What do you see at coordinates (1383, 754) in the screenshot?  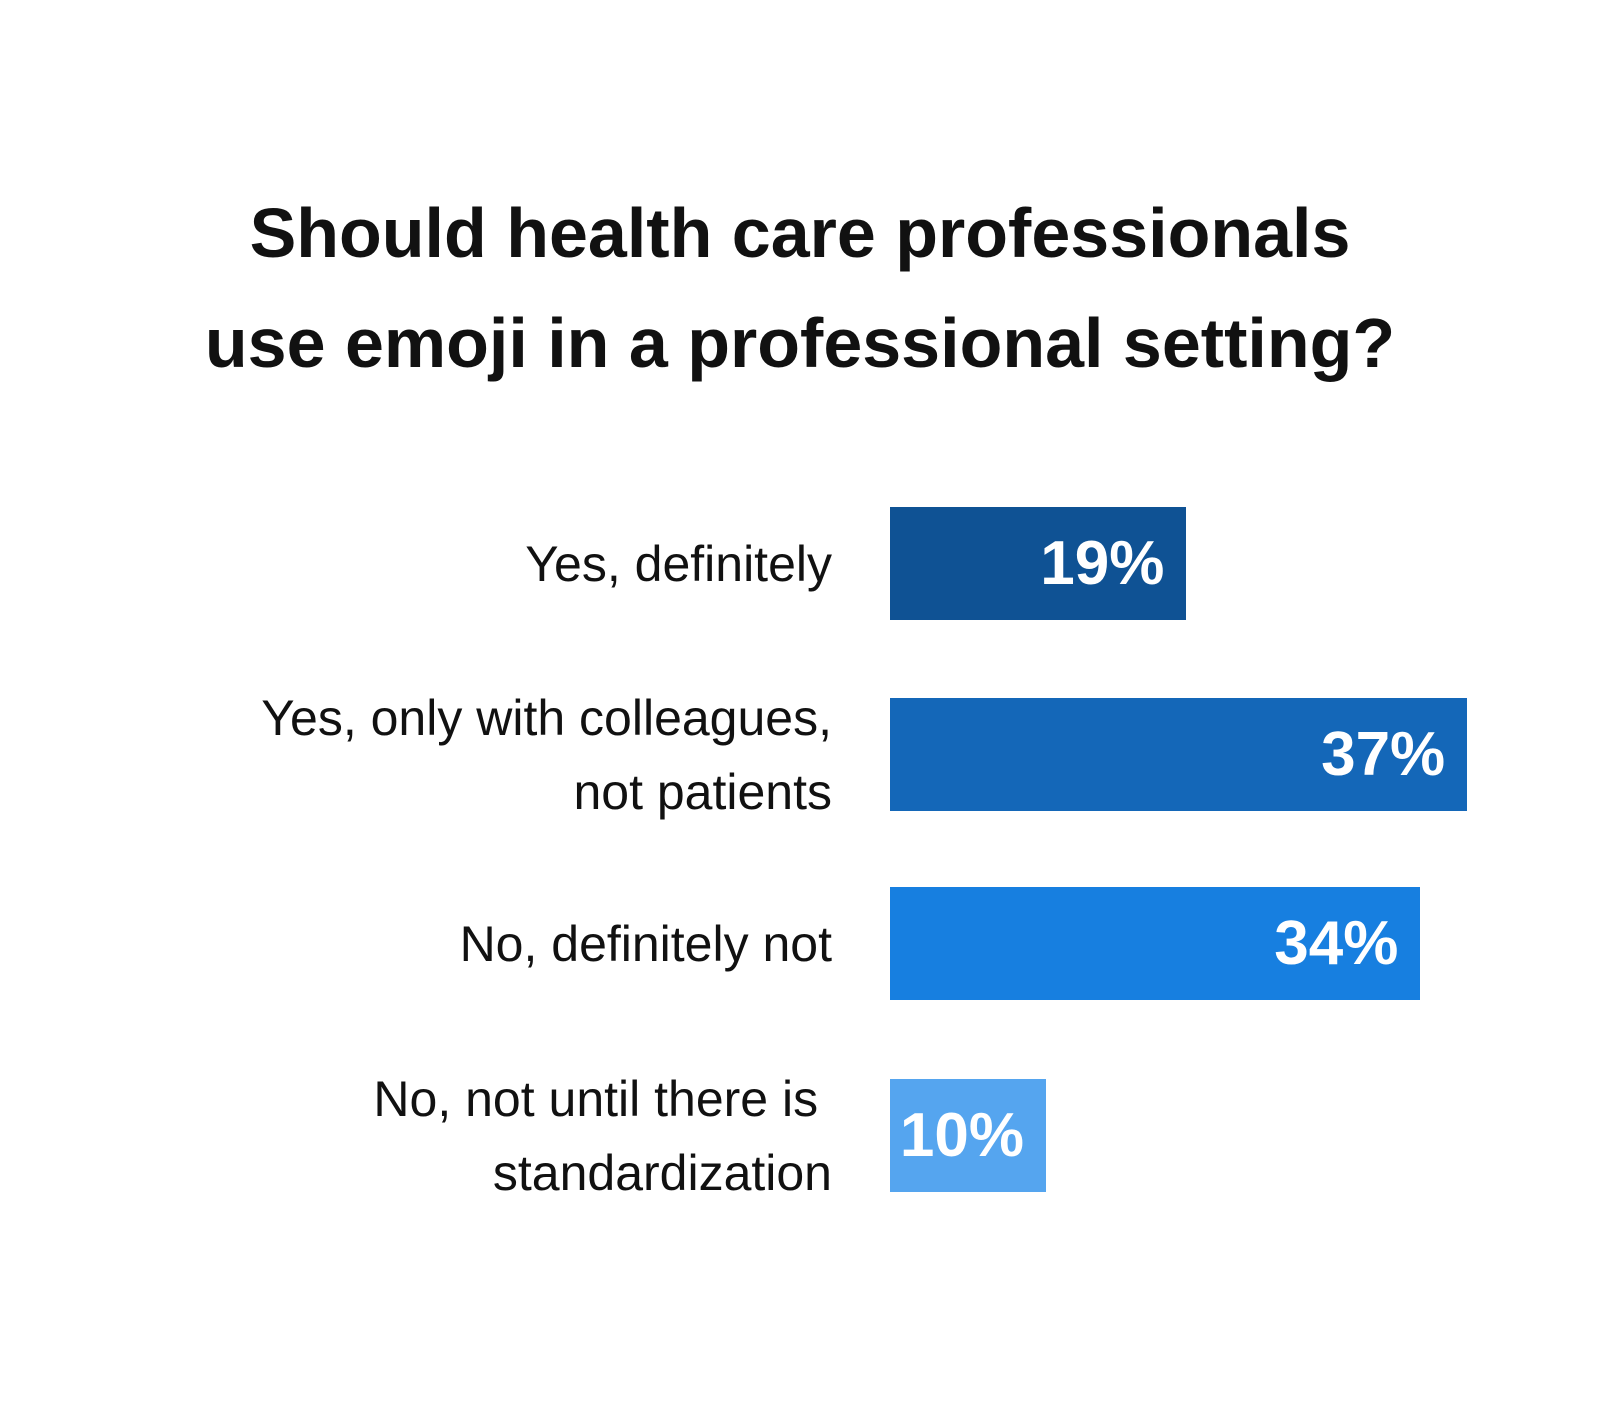 I see `value-label: 37%` at bounding box center [1383, 754].